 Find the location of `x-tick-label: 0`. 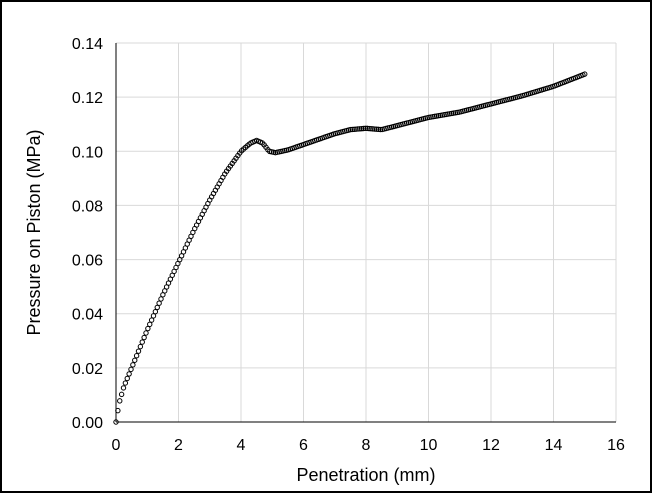

x-tick-label: 0 is located at coordinates (116, 445).